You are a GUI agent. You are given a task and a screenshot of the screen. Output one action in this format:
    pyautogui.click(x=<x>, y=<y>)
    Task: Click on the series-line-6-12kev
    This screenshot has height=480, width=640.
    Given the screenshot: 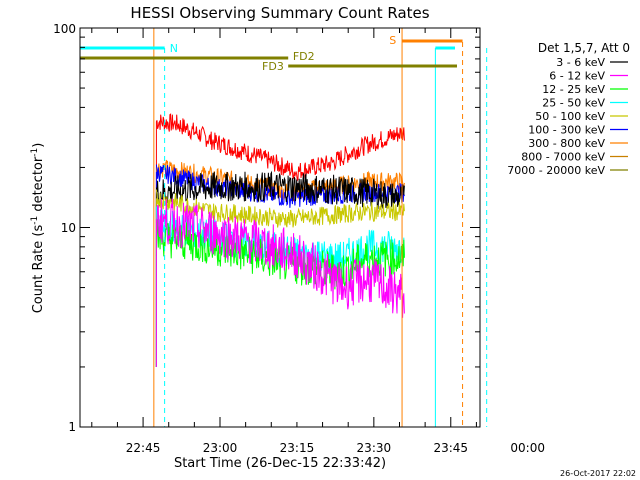 What is the action you would take?
    pyautogui.click(x=280, y=258)
    